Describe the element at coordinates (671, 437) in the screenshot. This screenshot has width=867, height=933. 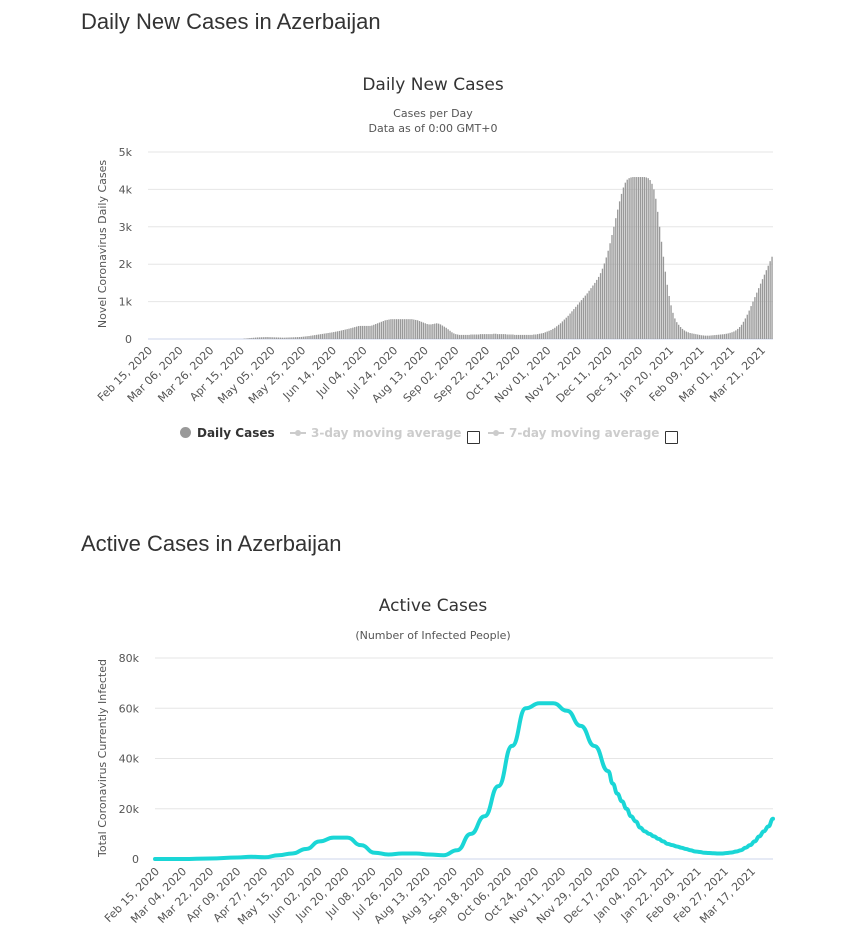
I see `toggle-7-day-average-checkbox` at that location.